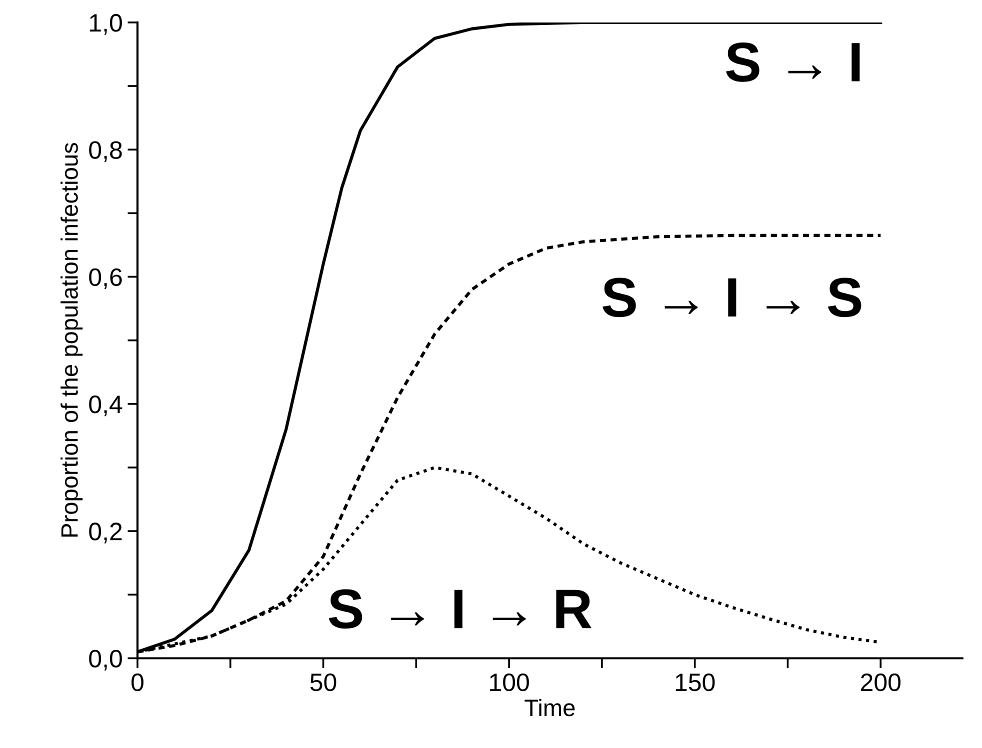 Image resolution: width=982 pixels, height=748 pixels. Describe the element at coordinates (106, 24) in the screenshot. I see `y-tick-label: 1,0` at that location.